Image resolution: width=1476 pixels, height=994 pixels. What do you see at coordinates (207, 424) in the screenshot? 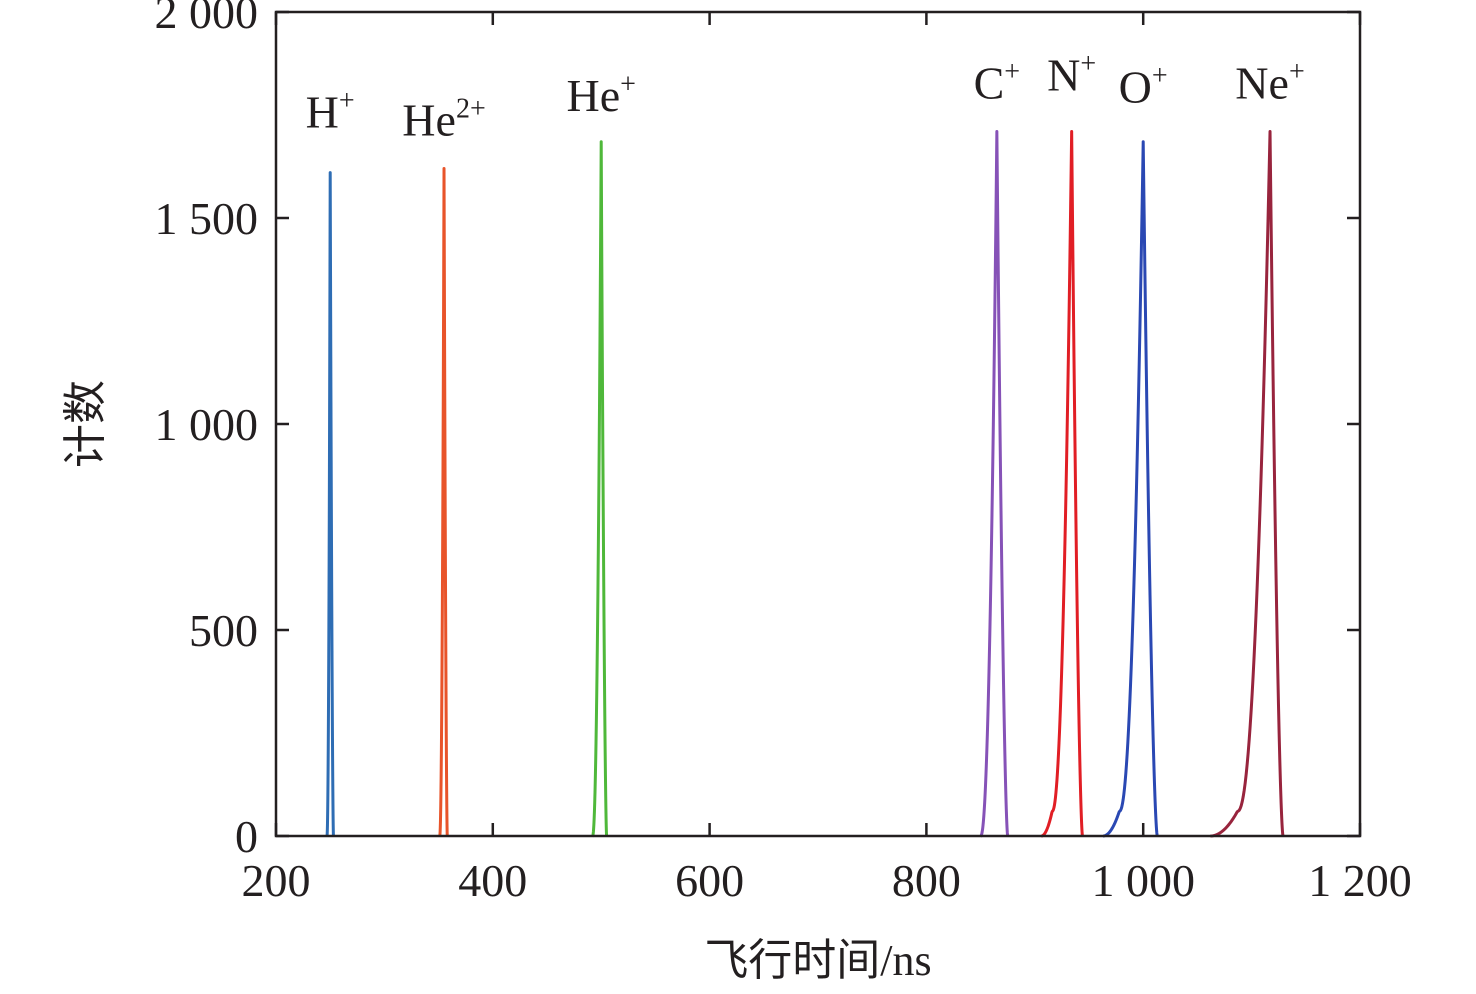
I see `y-tick-label: 1 000` at bounding box center [207, 424].